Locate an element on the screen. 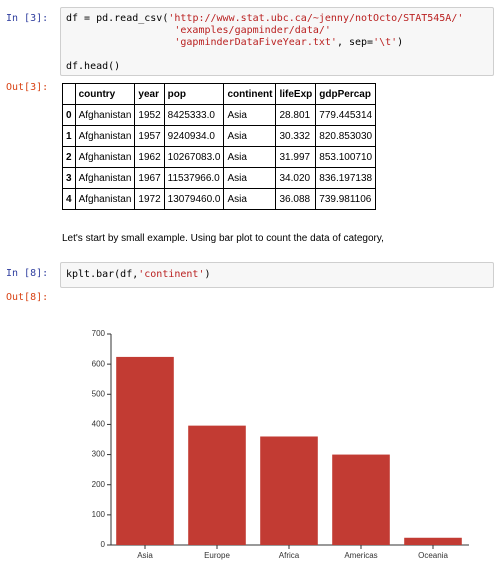 This screenshot has height=564, width=494. y-tick-label: 300 is located at coordinates (99, 454).